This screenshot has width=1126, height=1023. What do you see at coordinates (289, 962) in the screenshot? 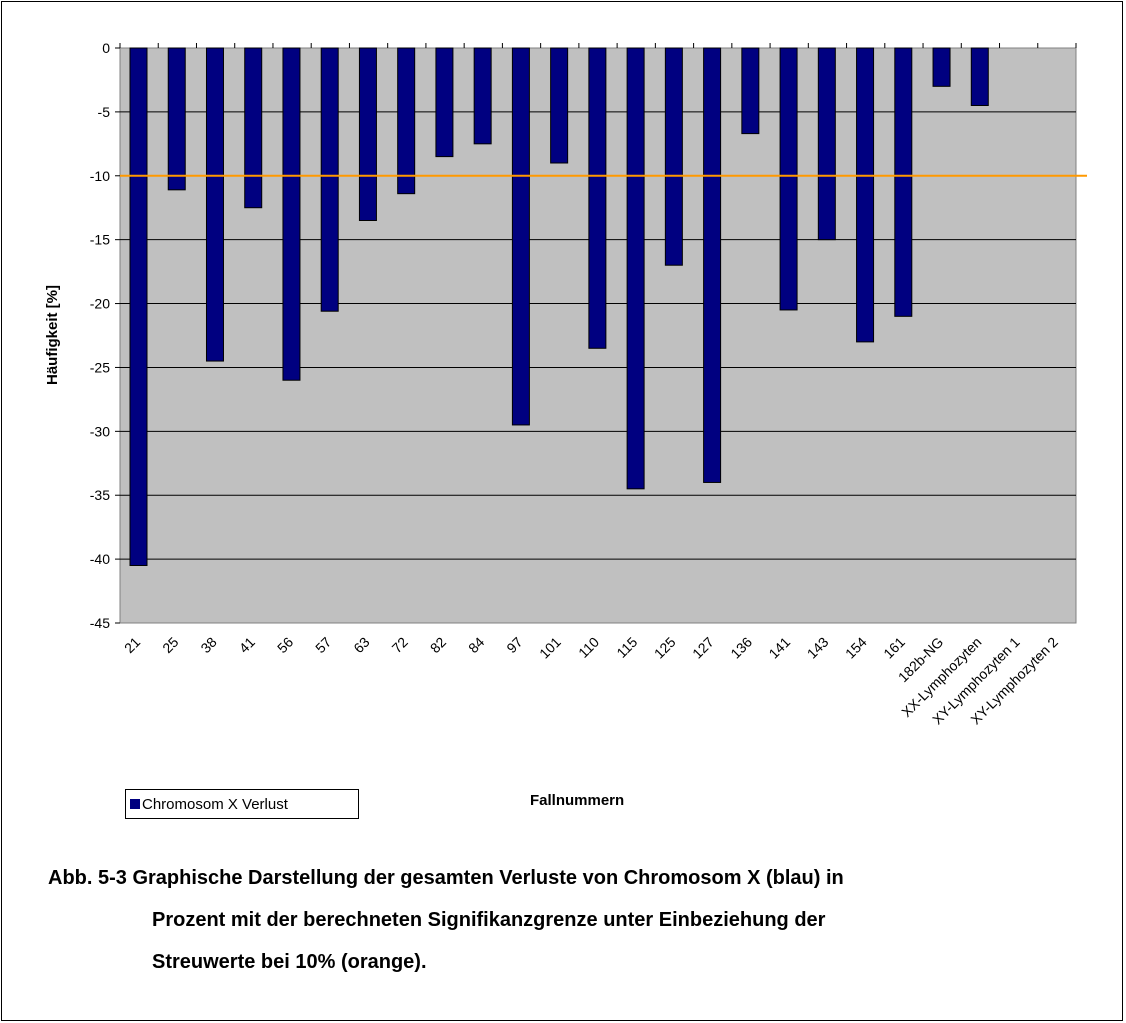
I see `caption-line-3: Streuwerte bei 10% (orange).` at bounding box center [289, 962].